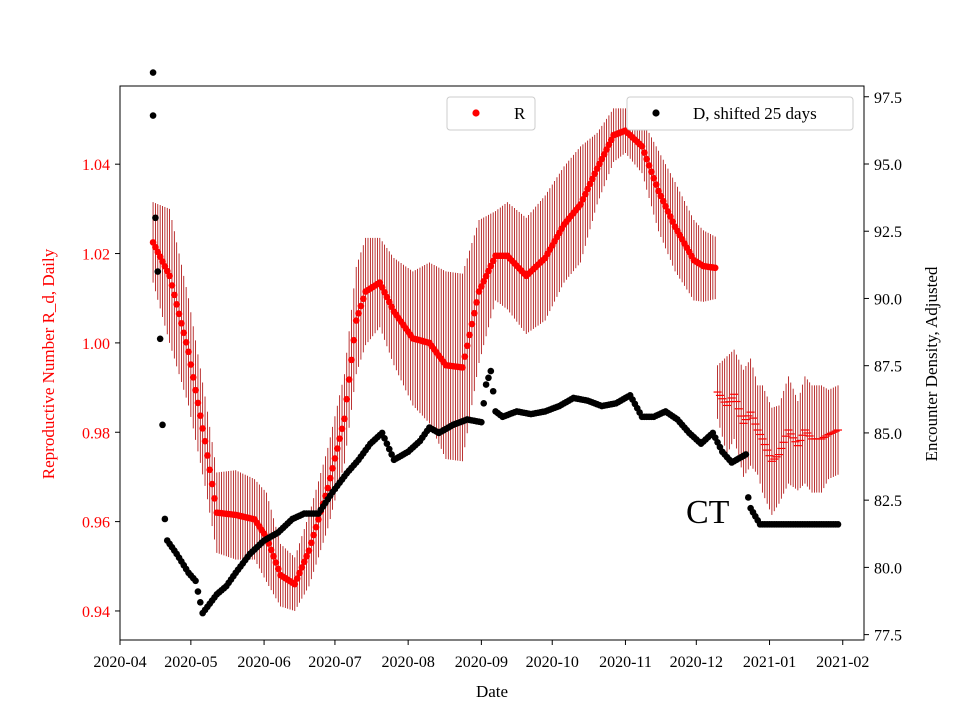  I want to click on legend-r-box, so click(491, 113).